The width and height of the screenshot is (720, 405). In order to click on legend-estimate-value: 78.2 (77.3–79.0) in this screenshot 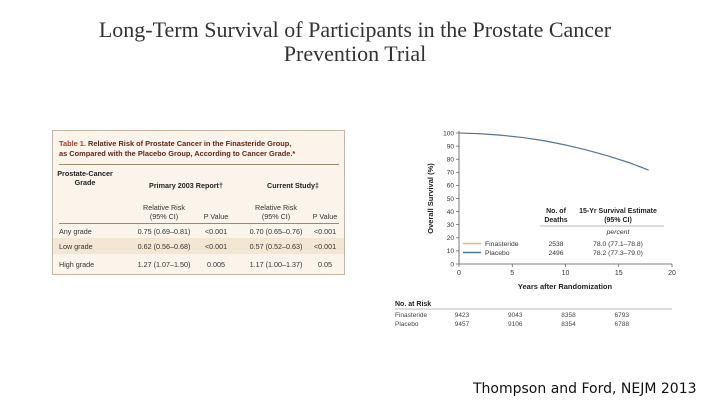, I will do `click(618, 253)`.